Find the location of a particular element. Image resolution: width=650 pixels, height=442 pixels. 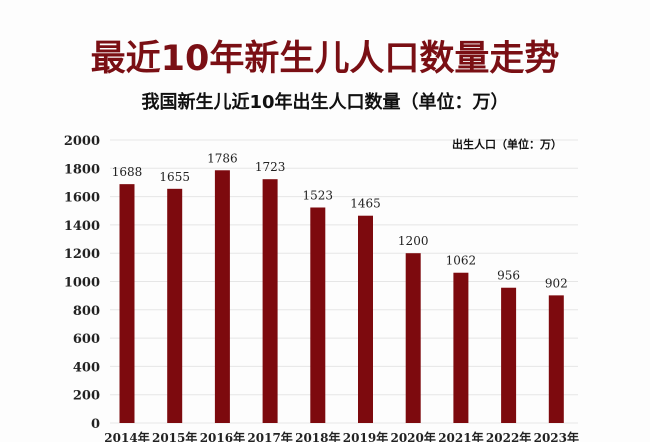

y-tick-label: 2000 is located at coordinates (82, 141).